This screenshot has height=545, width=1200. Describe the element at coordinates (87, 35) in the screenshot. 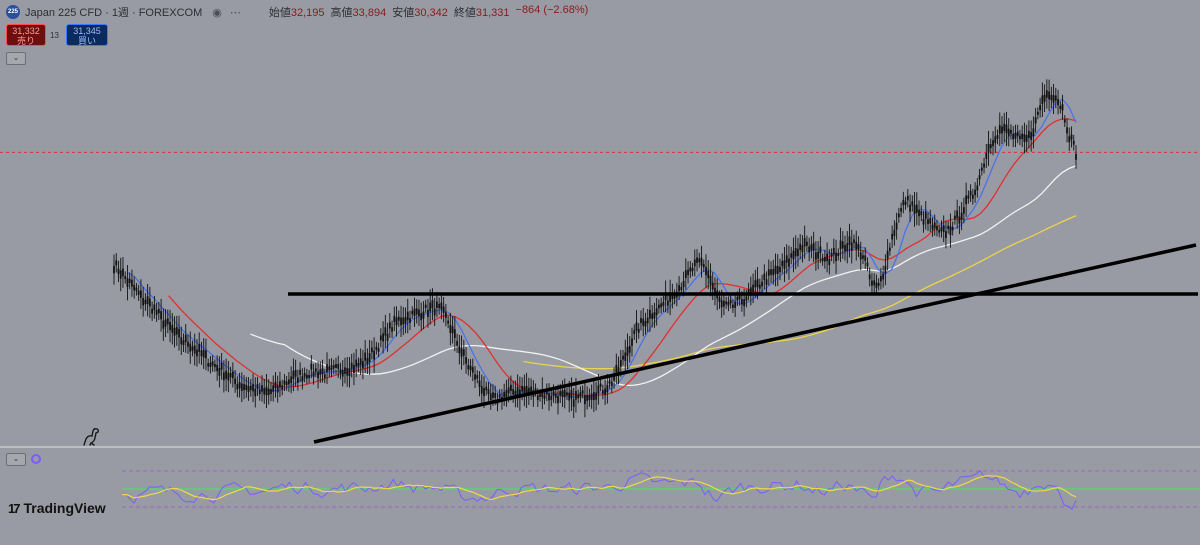

I see `buy-button: 31,345 買い` at that location.